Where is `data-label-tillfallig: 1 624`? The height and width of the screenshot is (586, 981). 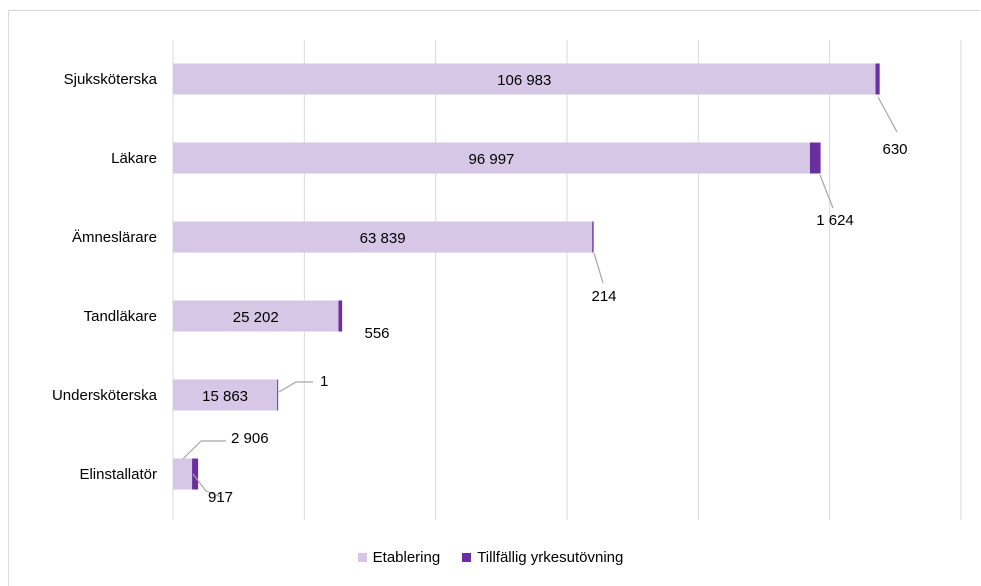
data-label-tillfallig: 1 624 is located at coordinates (835, 220).